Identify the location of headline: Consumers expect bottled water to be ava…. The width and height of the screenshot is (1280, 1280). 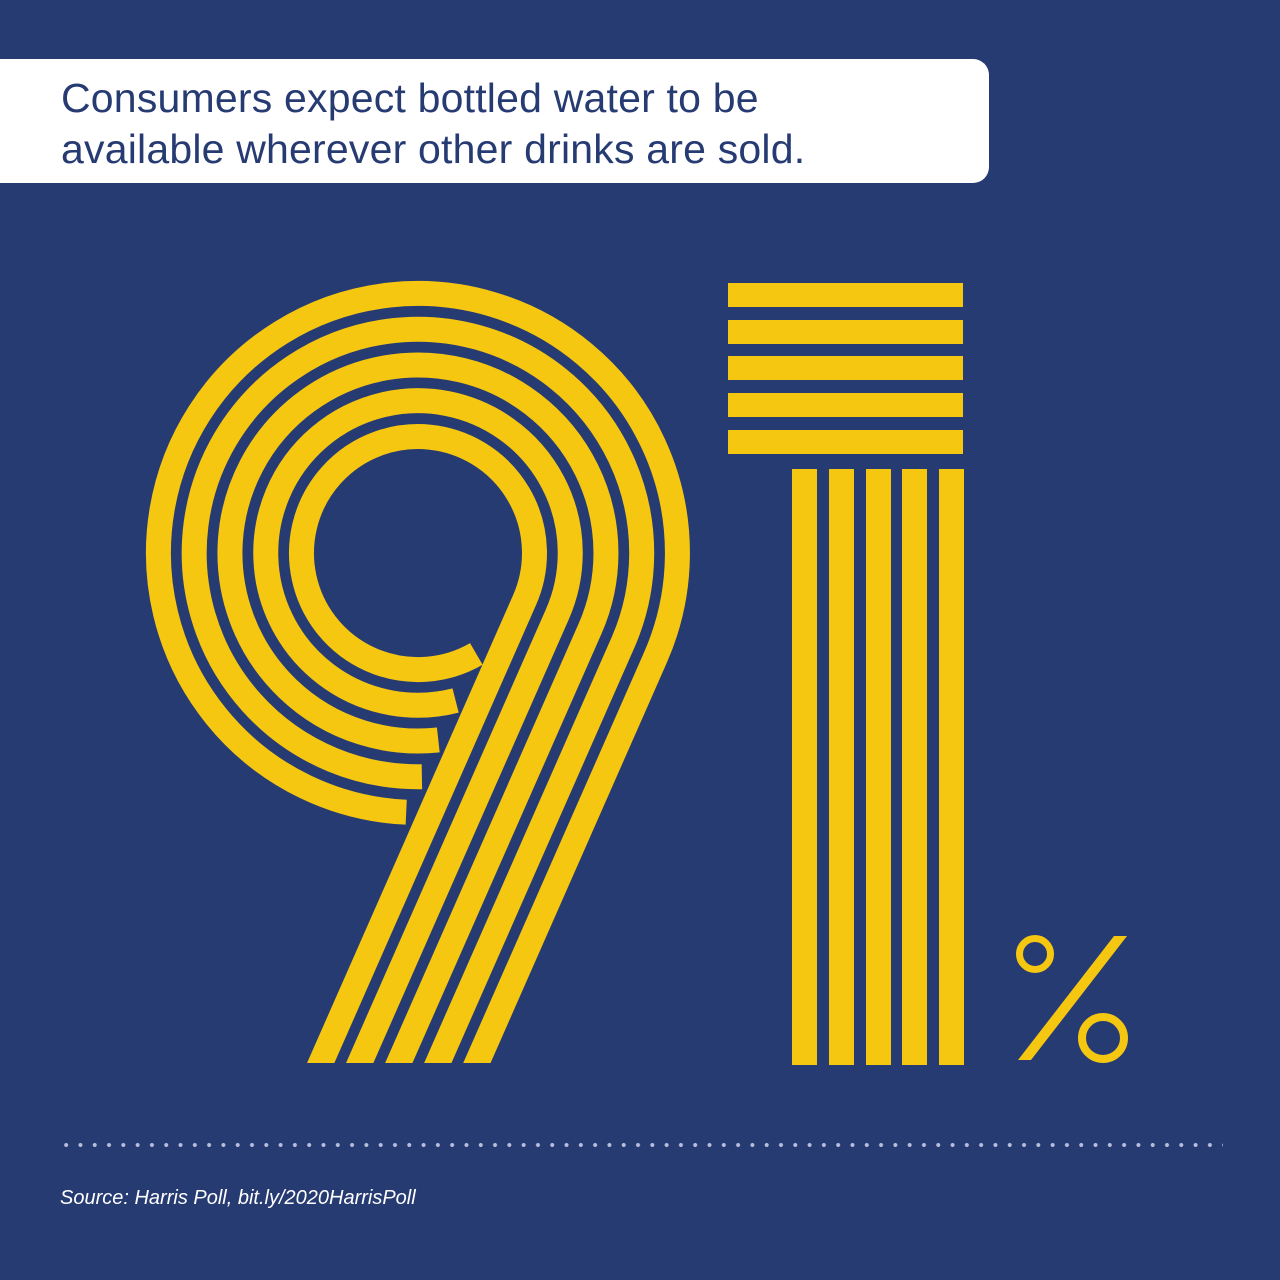
(433, 124).